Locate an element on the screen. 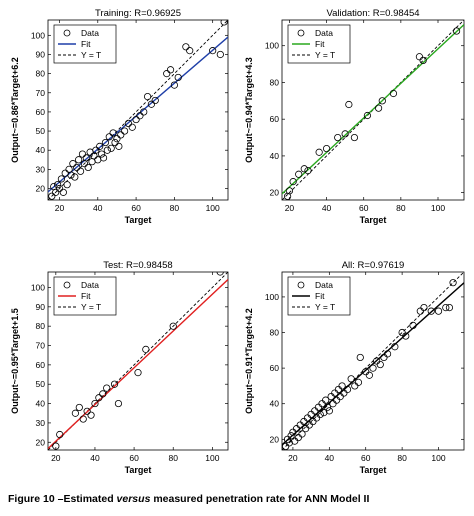 Image resolution: width=474 pixels, height=516 pixels. x-tick-label: 40 is located at coordinates (95, 458).